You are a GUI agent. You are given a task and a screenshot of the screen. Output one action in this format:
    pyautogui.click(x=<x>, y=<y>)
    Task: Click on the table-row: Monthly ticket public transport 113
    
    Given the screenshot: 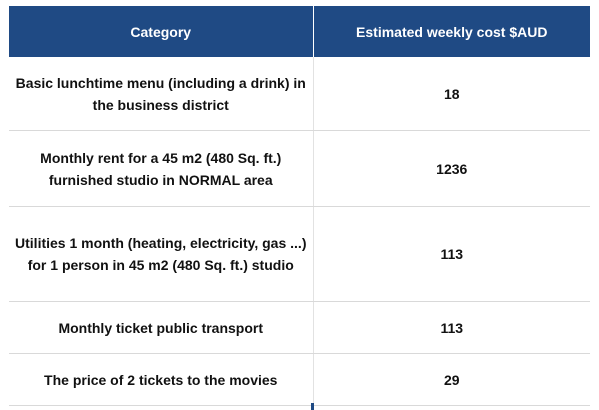 What is the action you would take?
    pyautogui.click(x=299, y=327)
    